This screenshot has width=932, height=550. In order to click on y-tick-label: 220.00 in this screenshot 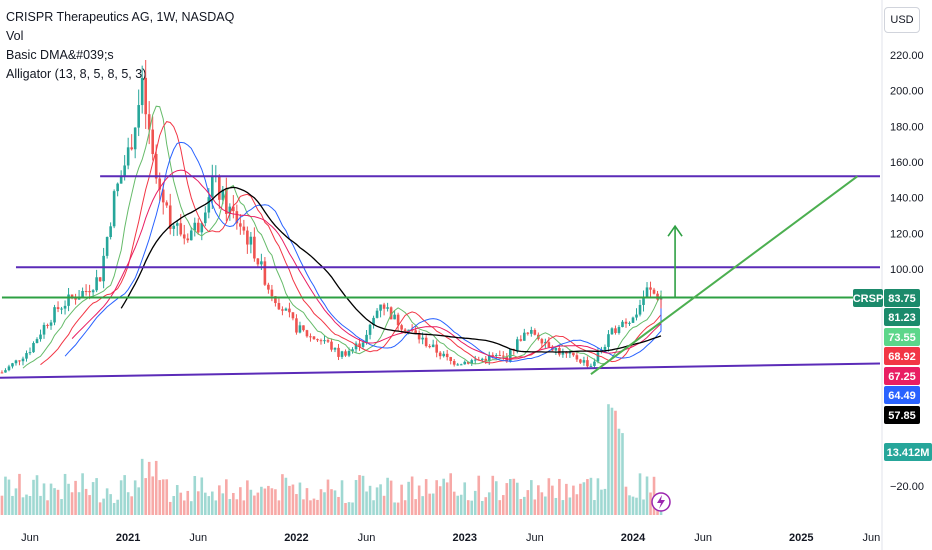, I will do `click(907, 56)`.